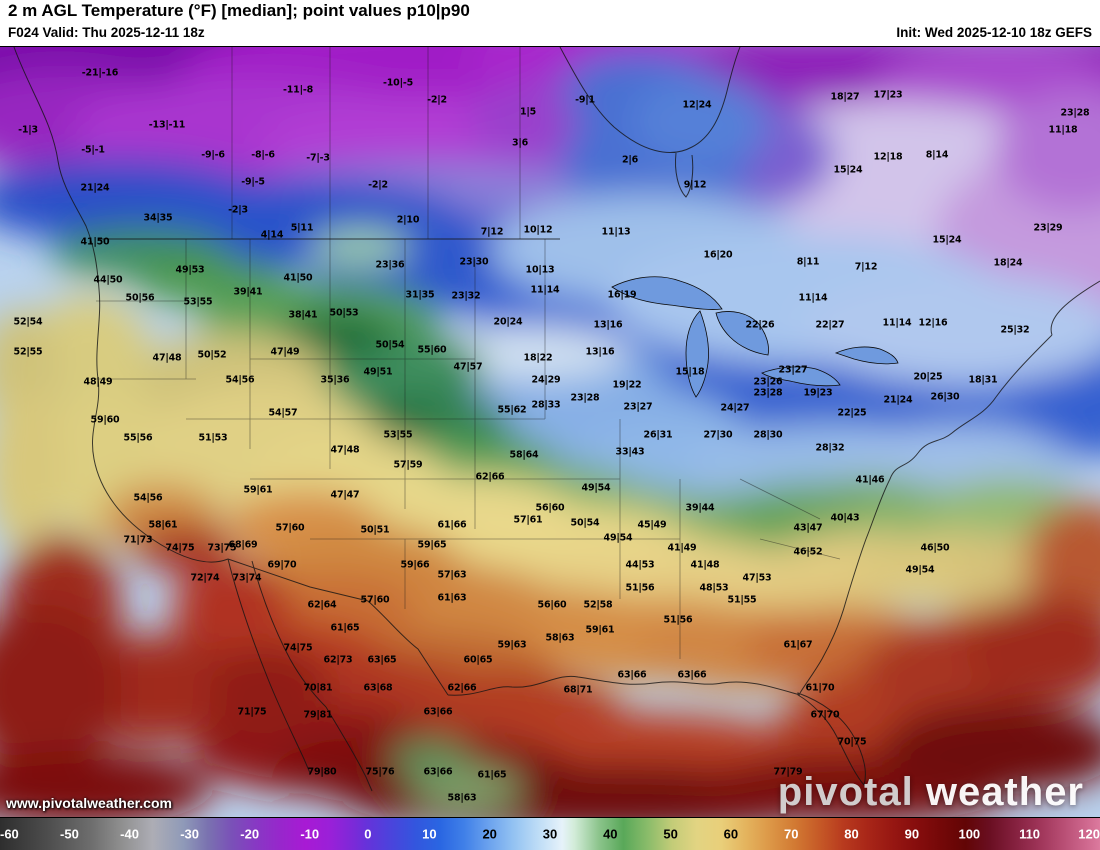 The height and width of the screenshot is (850, 1100). What do you see at coordinates (9, 834) in the screenshot?
I see `colorbar-tick: -60` at bounding box center [9, 834].